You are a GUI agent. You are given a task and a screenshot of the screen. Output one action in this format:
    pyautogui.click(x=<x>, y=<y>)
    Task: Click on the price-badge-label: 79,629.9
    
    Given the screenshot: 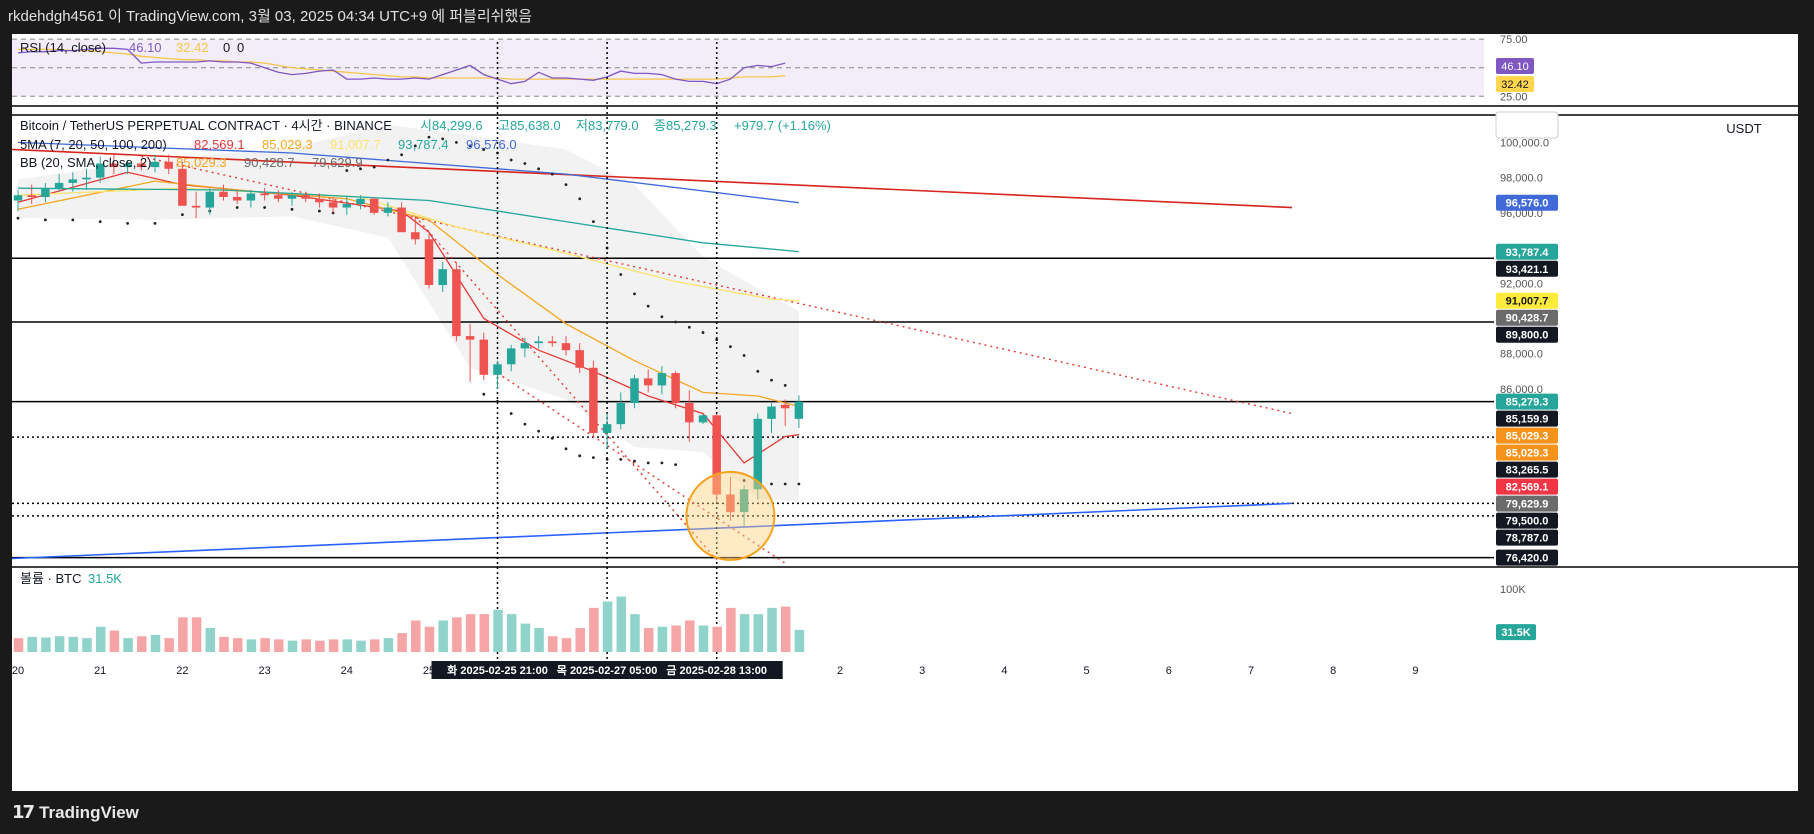 What is the action you would take?
    pyautogui.click(x=1527, y=505)
    